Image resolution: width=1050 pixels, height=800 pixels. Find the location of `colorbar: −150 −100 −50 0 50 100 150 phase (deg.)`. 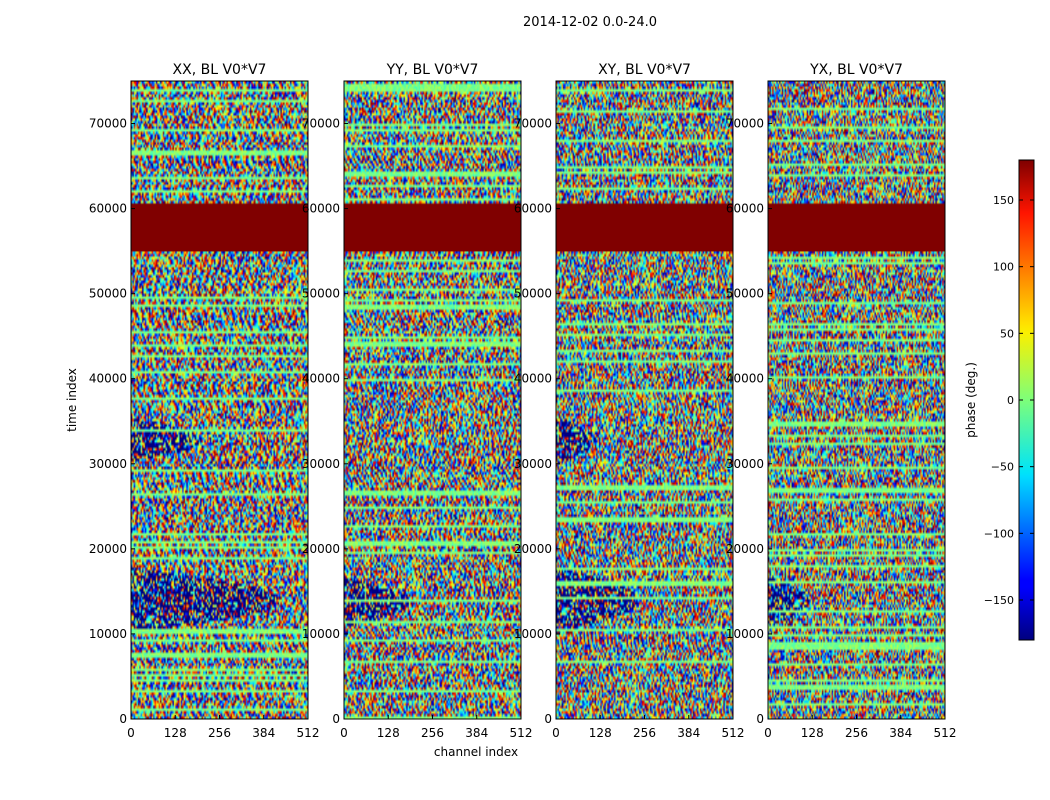

colorbar: −150 −100 −50 0 50 100 150 phase (deg.) is located at coordinates (999, 400).